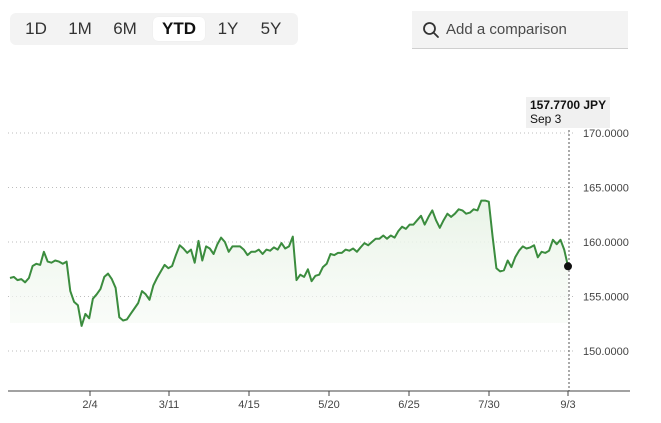 The width and height of the screenshot is (661, 423). I want to click on range-selector: 1D 1M 6M YTD 1Y 5Y, so click(154, 29).